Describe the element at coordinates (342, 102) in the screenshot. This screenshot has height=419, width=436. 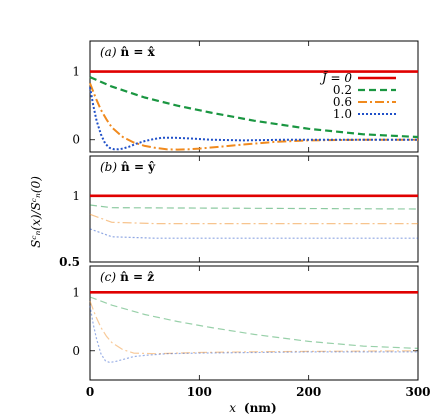
I see `legend-label-J06: 0.6` at that location.